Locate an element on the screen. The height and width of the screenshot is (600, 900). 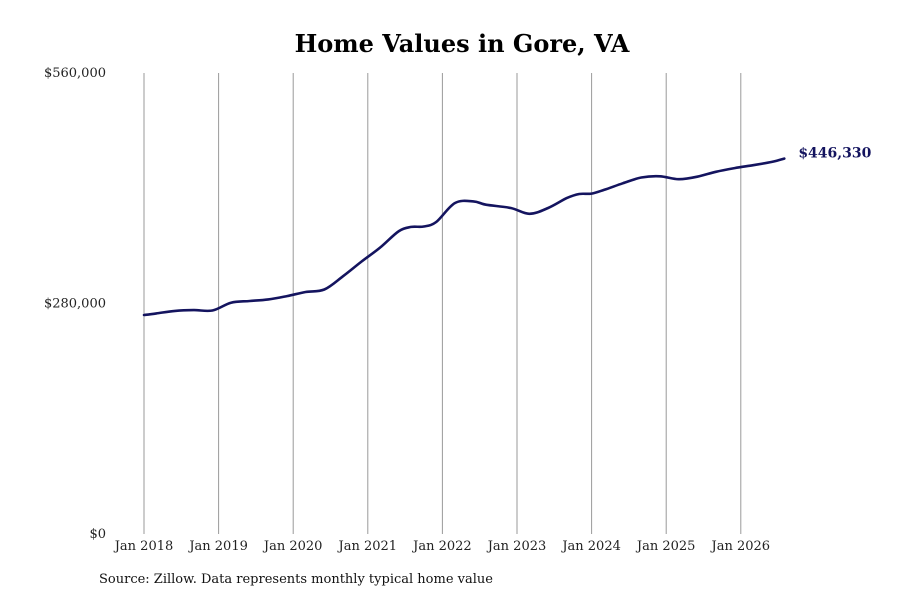
y-axis-ticks: $0 $280,000 $560,000 is located at coordinates (75, 304).